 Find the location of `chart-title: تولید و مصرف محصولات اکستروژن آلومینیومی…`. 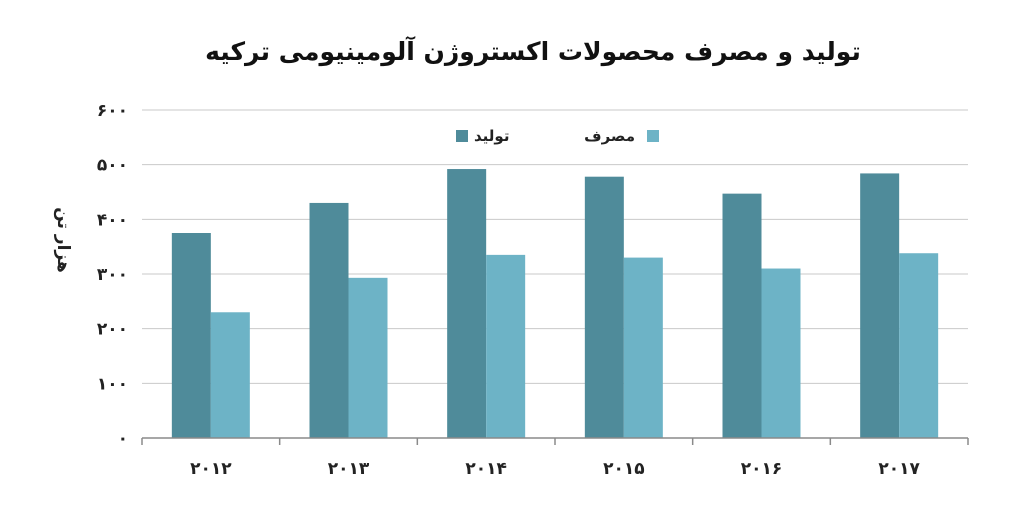

chart-title: تولید و مصرف محصولات اکستروژن آلومینیومی… is located at coordinates (533, 51).